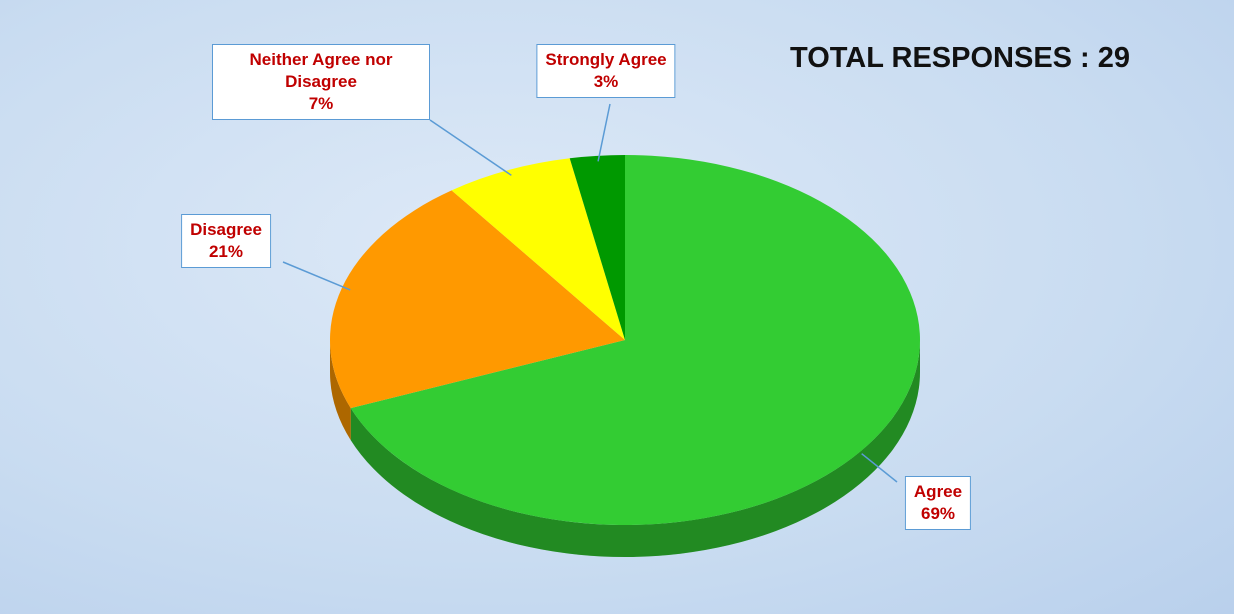  What do you see at coordinates (226, 241) in the screenshot?
I see `data-label: Disagree 21%` at bounding box center [226, 241].